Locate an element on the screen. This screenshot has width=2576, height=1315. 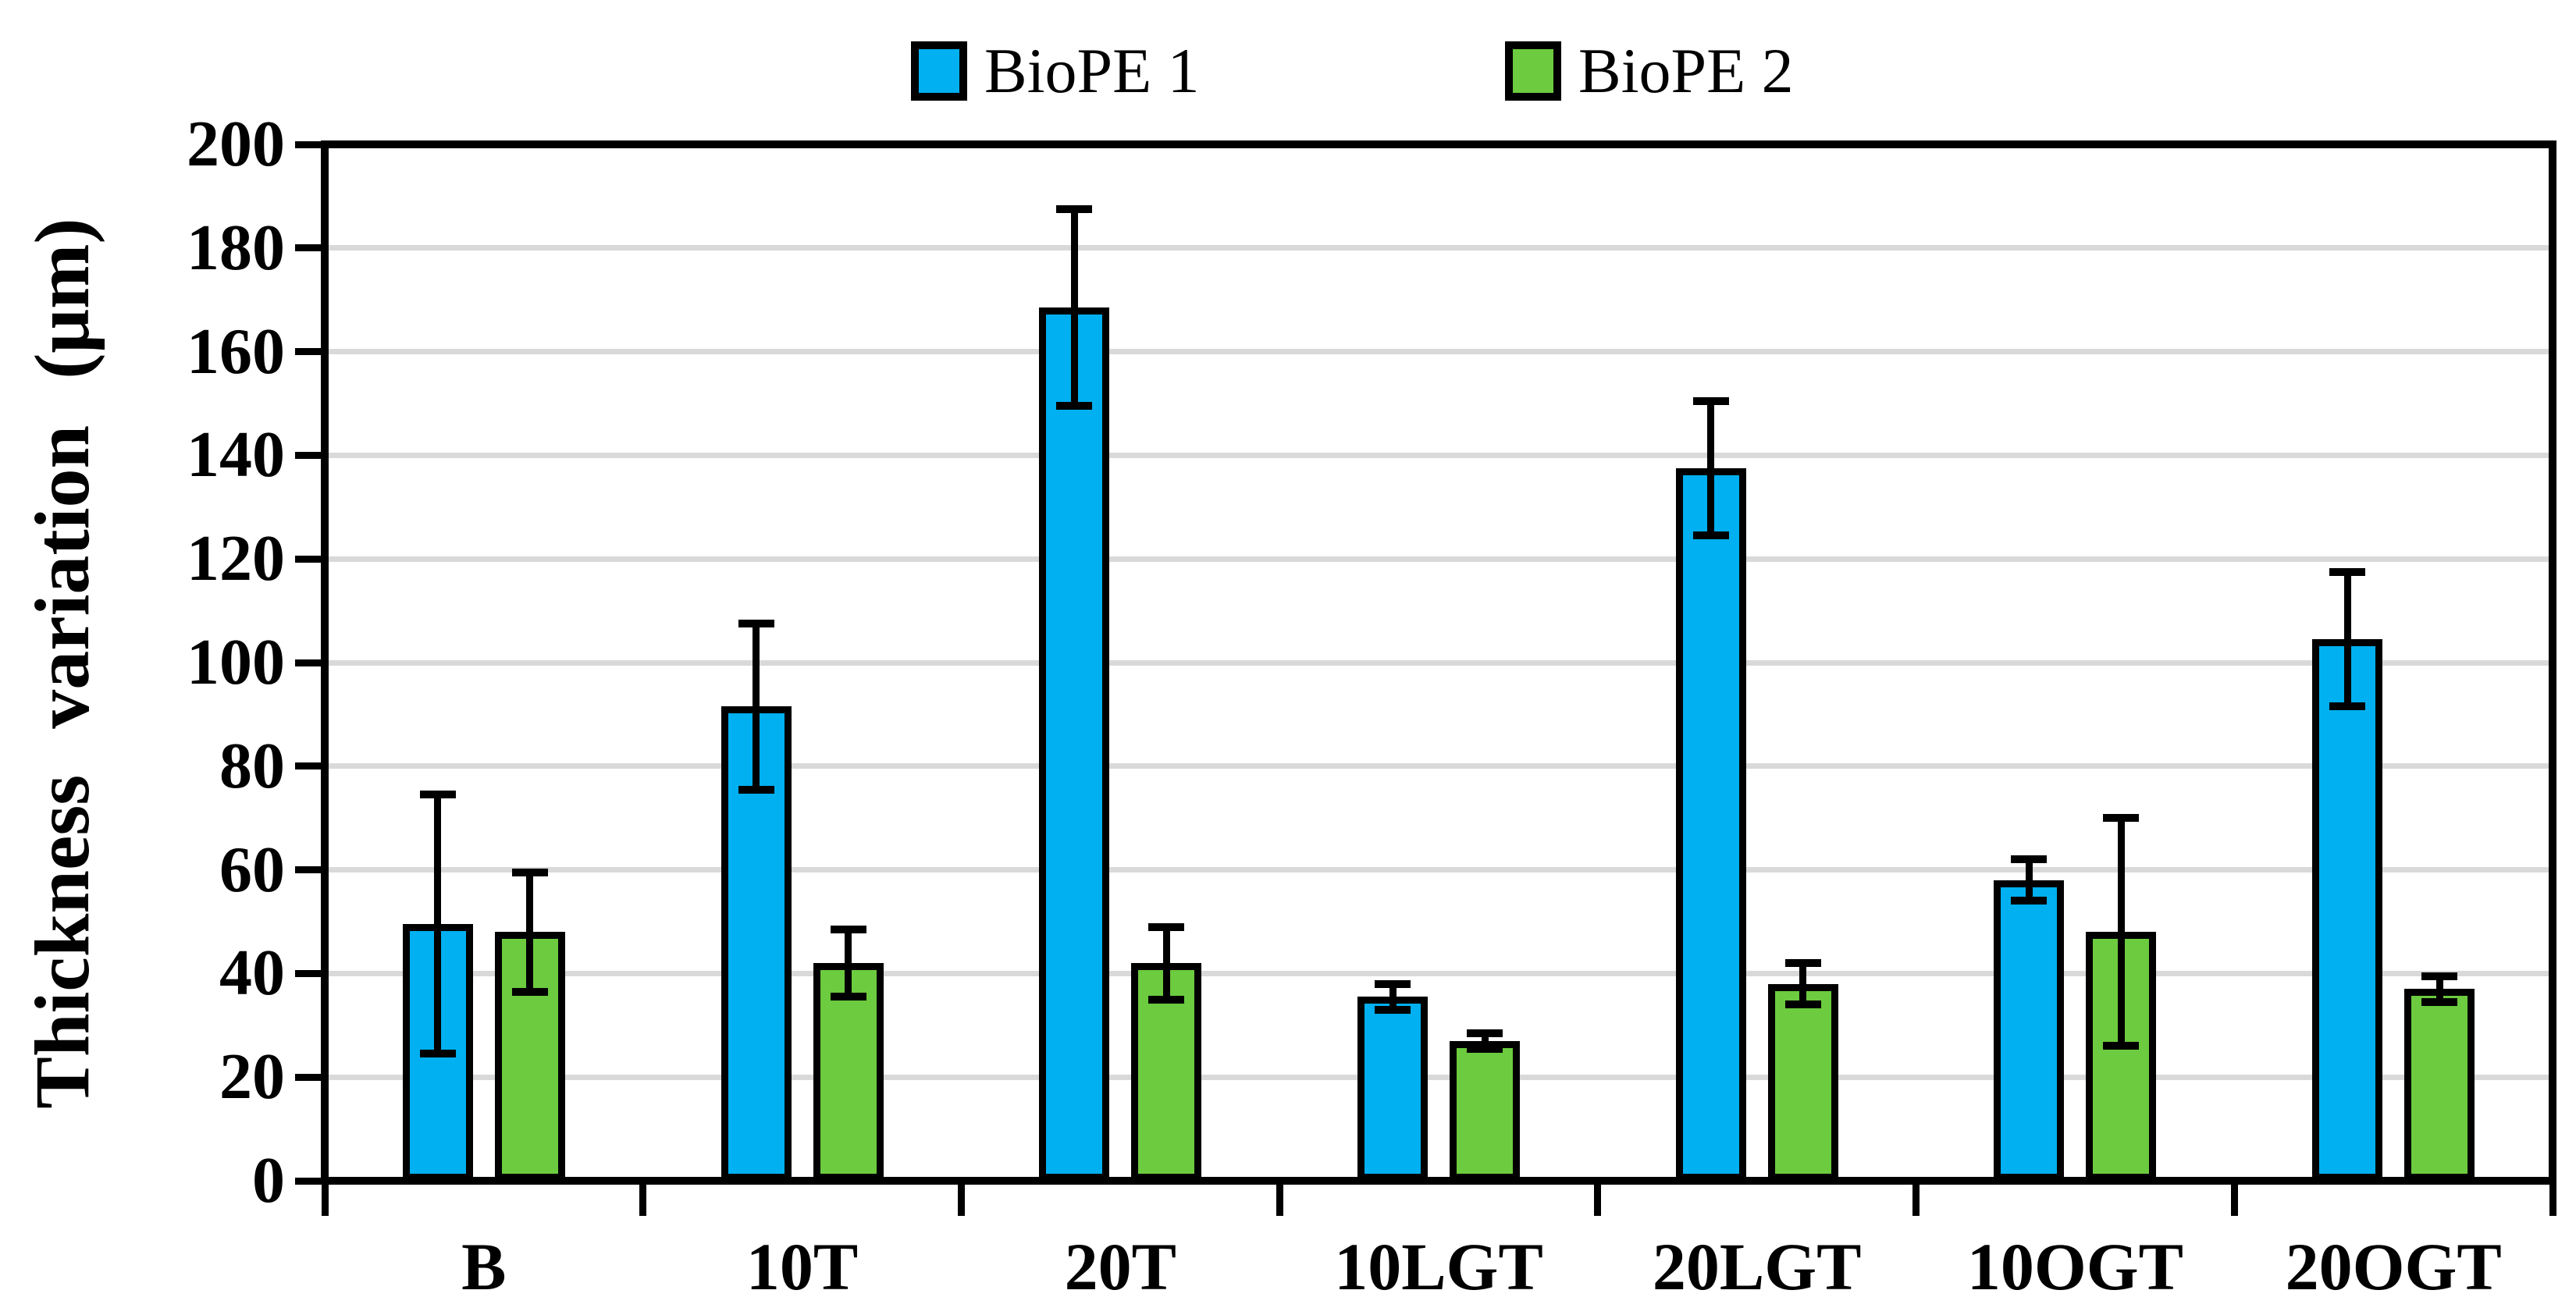
y-tick-label-100: 100 is located at coordinates (236, 662).